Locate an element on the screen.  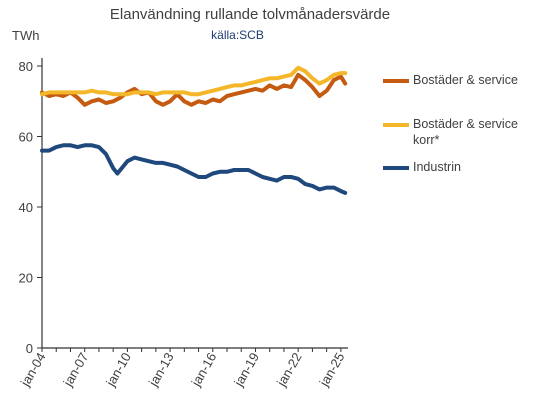
y-tick-label-60: 60 is located at coordinates (26, 137).